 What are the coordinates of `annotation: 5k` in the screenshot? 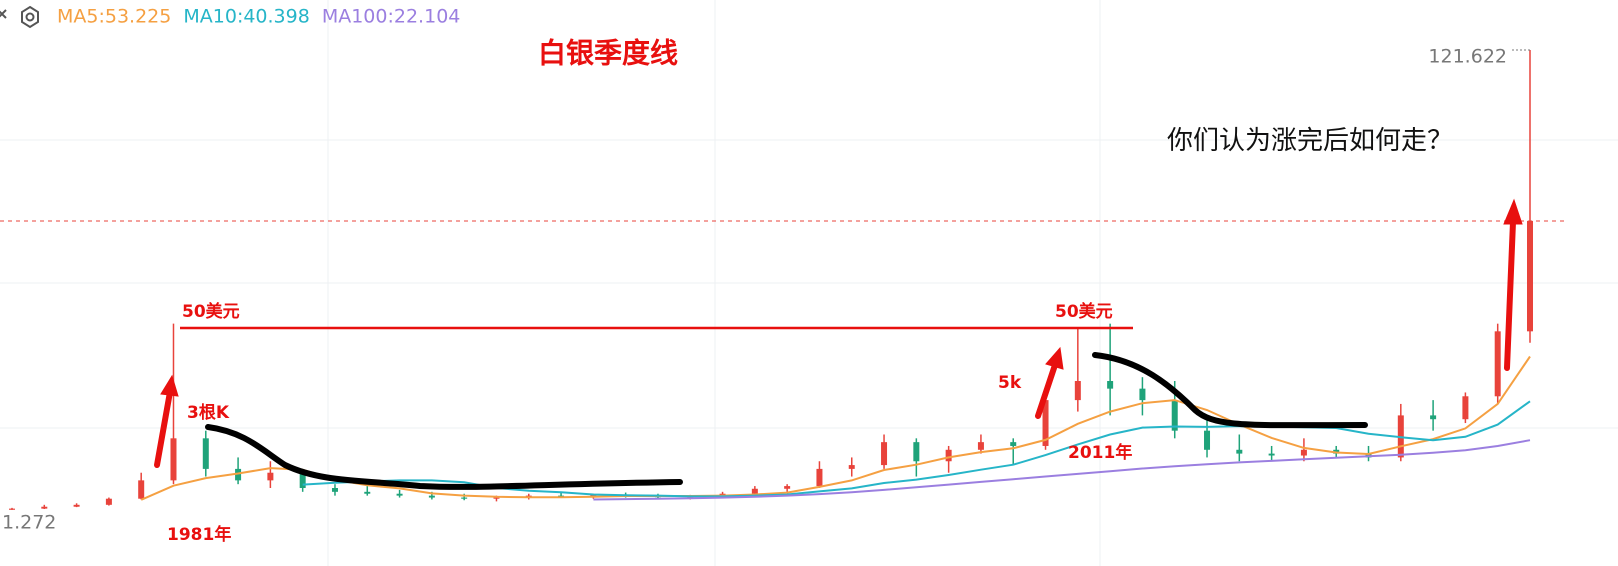 It's located at (1010, 383).